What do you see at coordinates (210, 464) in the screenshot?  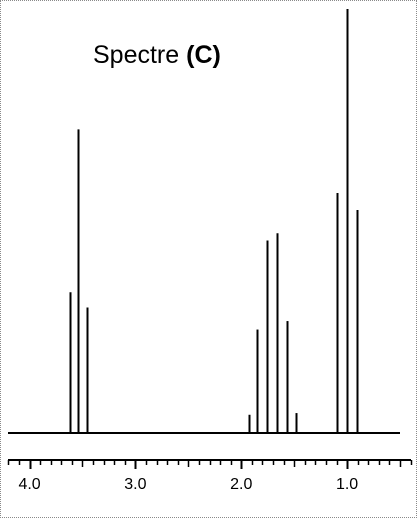 I see `x-axis-ticks` at bounding box center [210, 464].